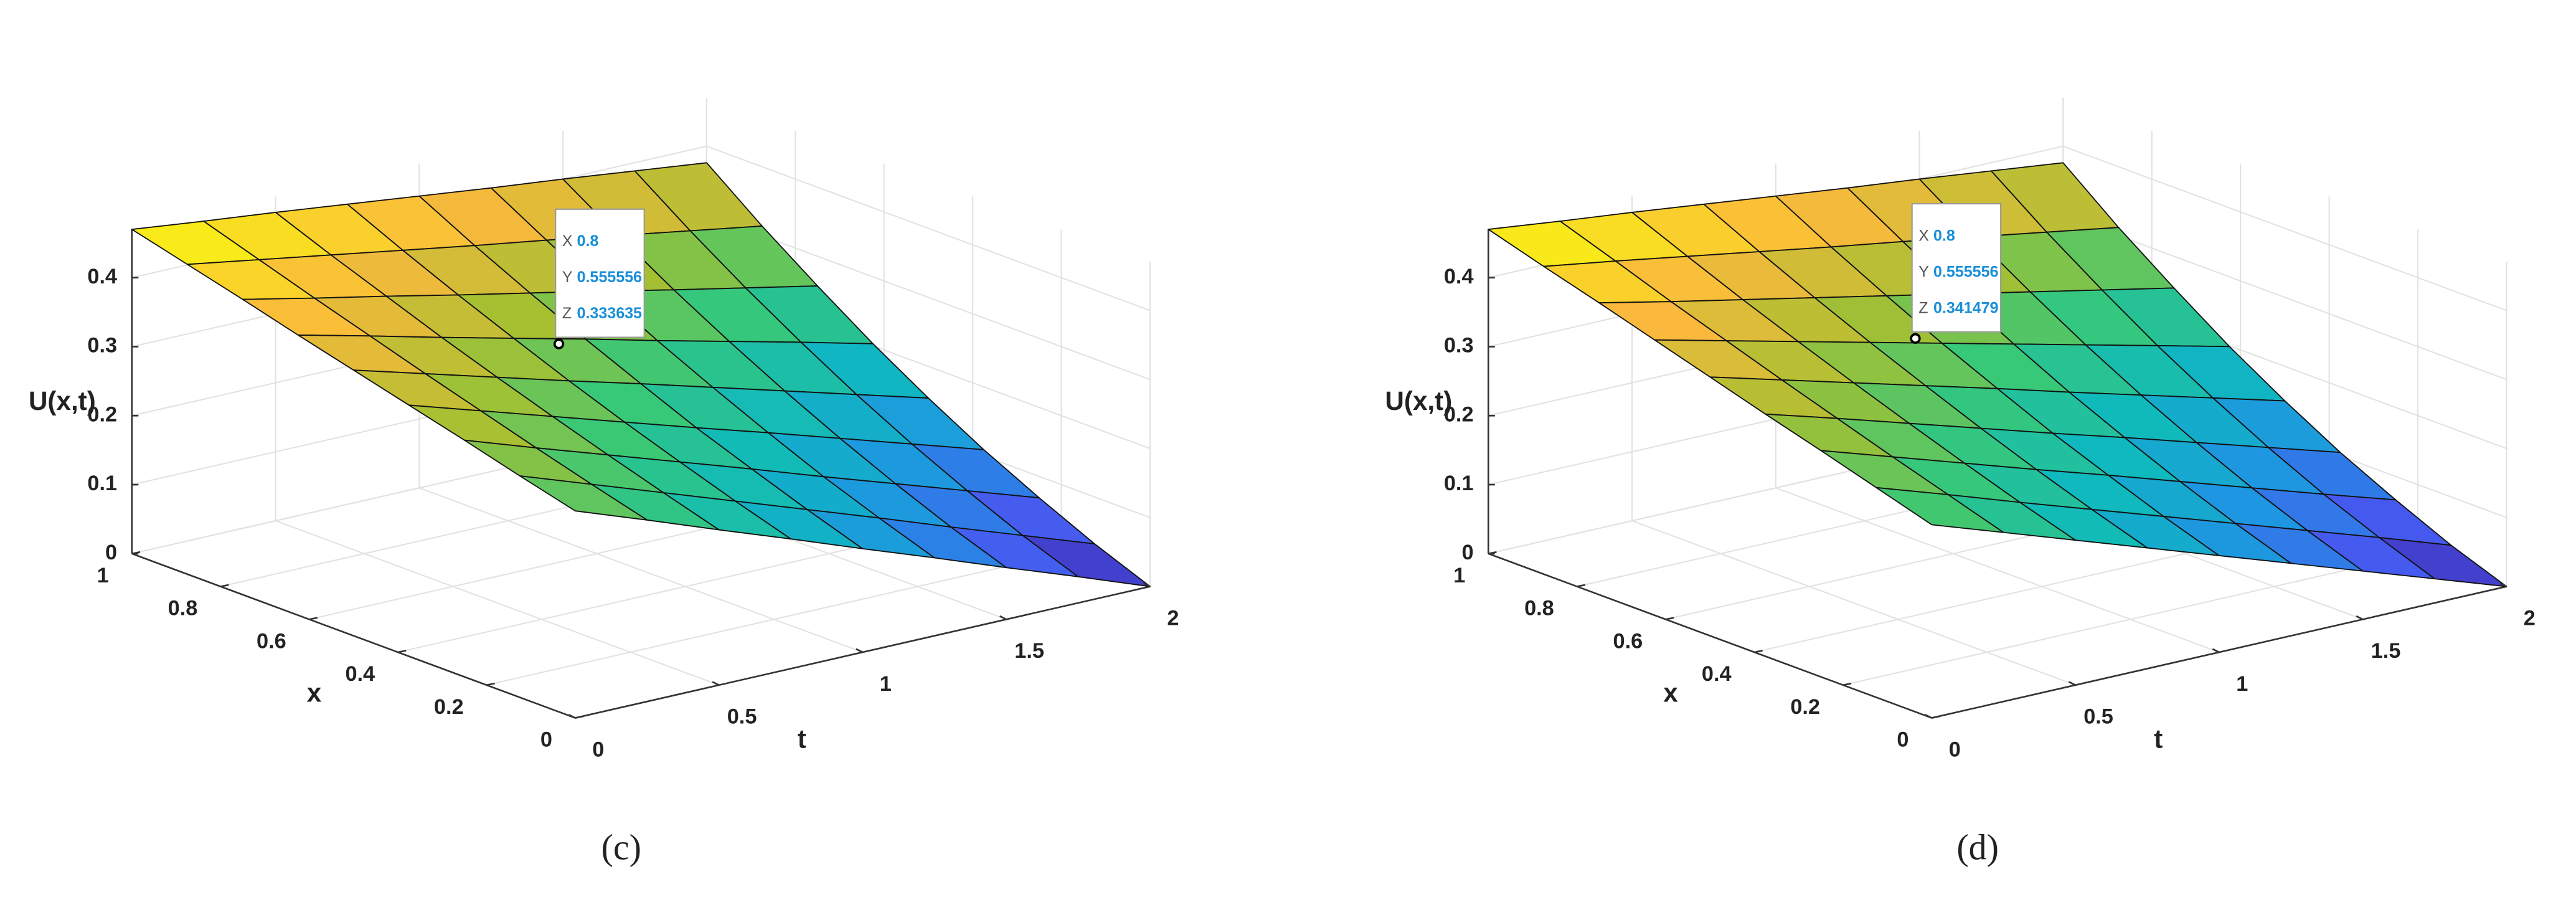 Image resolution: width=2576 pixels, height=897 pixels. I want to click on datatip-value: 0.333635, so click(610, 313).